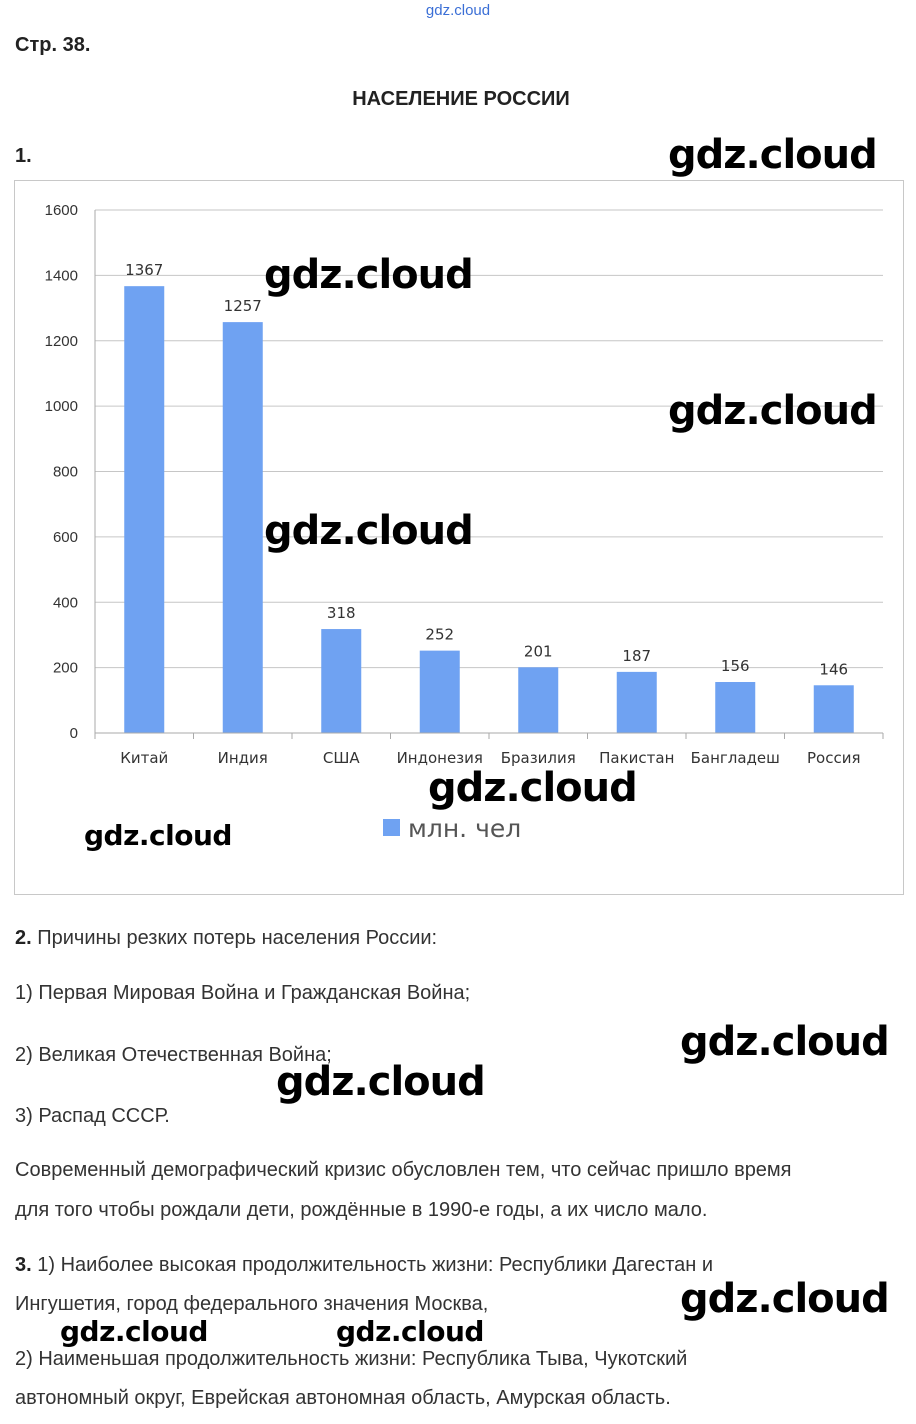  Describe the element at coordinates (439, 635) in the screenshot. I see `data-label: 252` at that location.